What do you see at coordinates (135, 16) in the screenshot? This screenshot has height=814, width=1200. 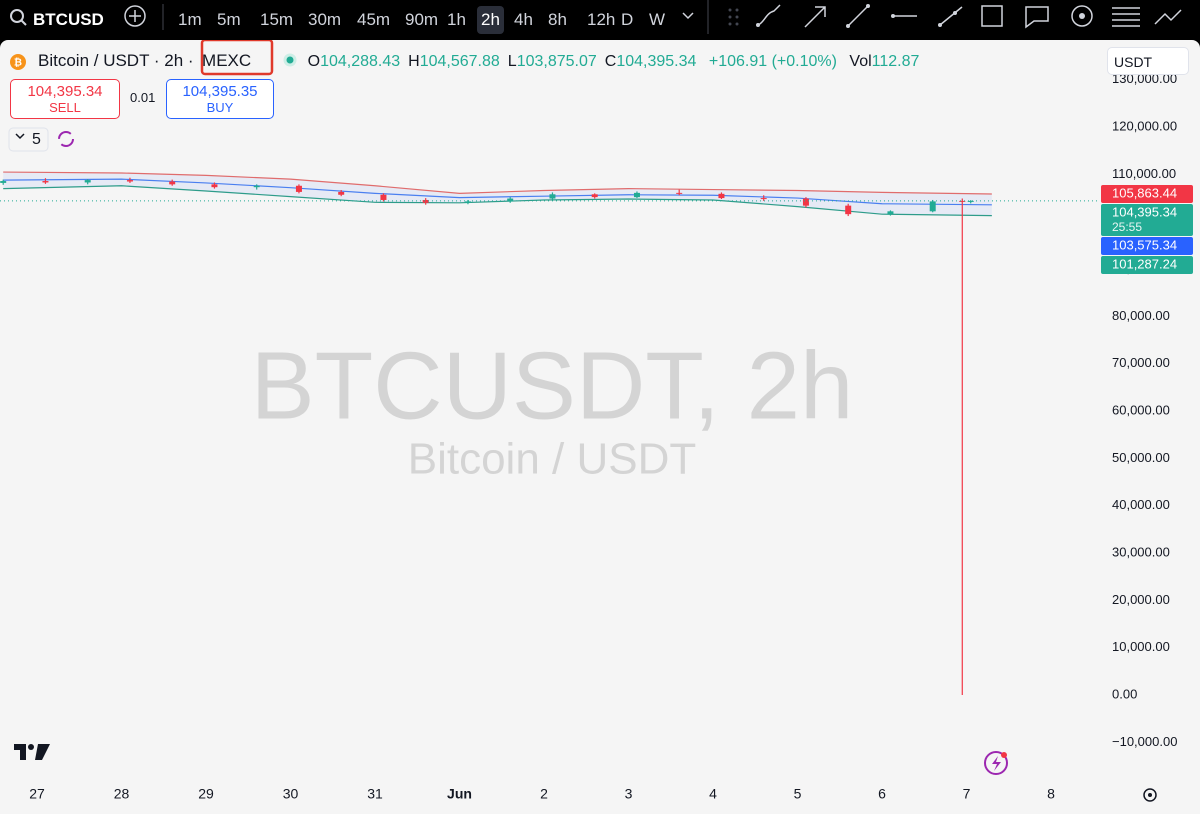 I see `add-symbol` at bounding box center [135, 16].